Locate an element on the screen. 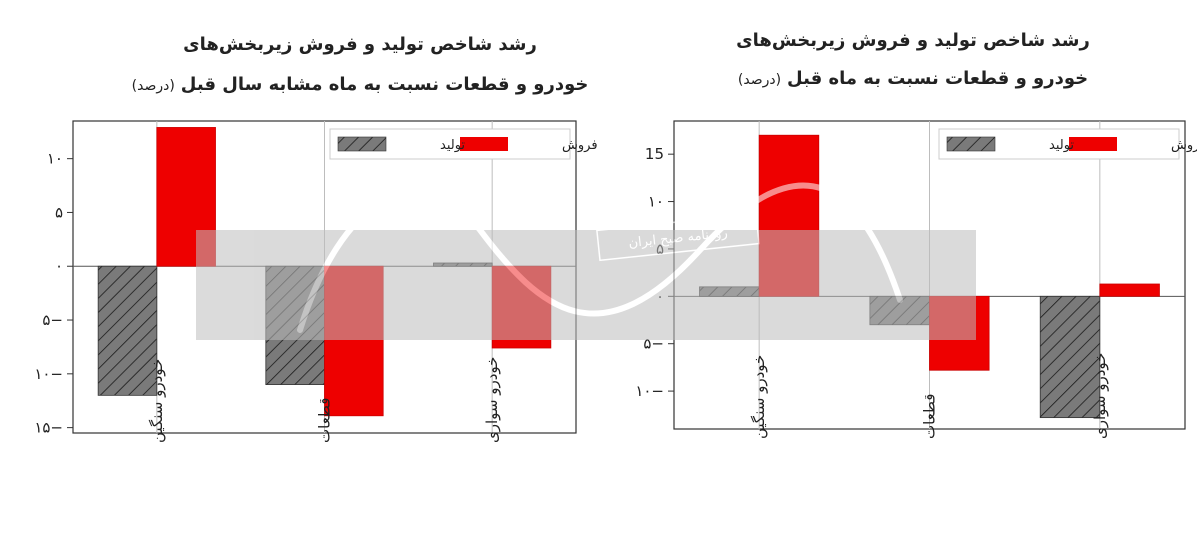  chart1-legend-label-production: تولید is located at coordinates (452, 145).